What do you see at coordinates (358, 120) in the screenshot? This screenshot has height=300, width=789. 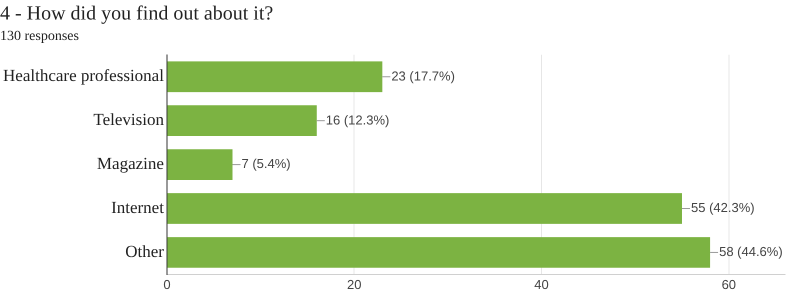 I see `data-label: 16 (12.3%)` at bounding box center [358, 120].